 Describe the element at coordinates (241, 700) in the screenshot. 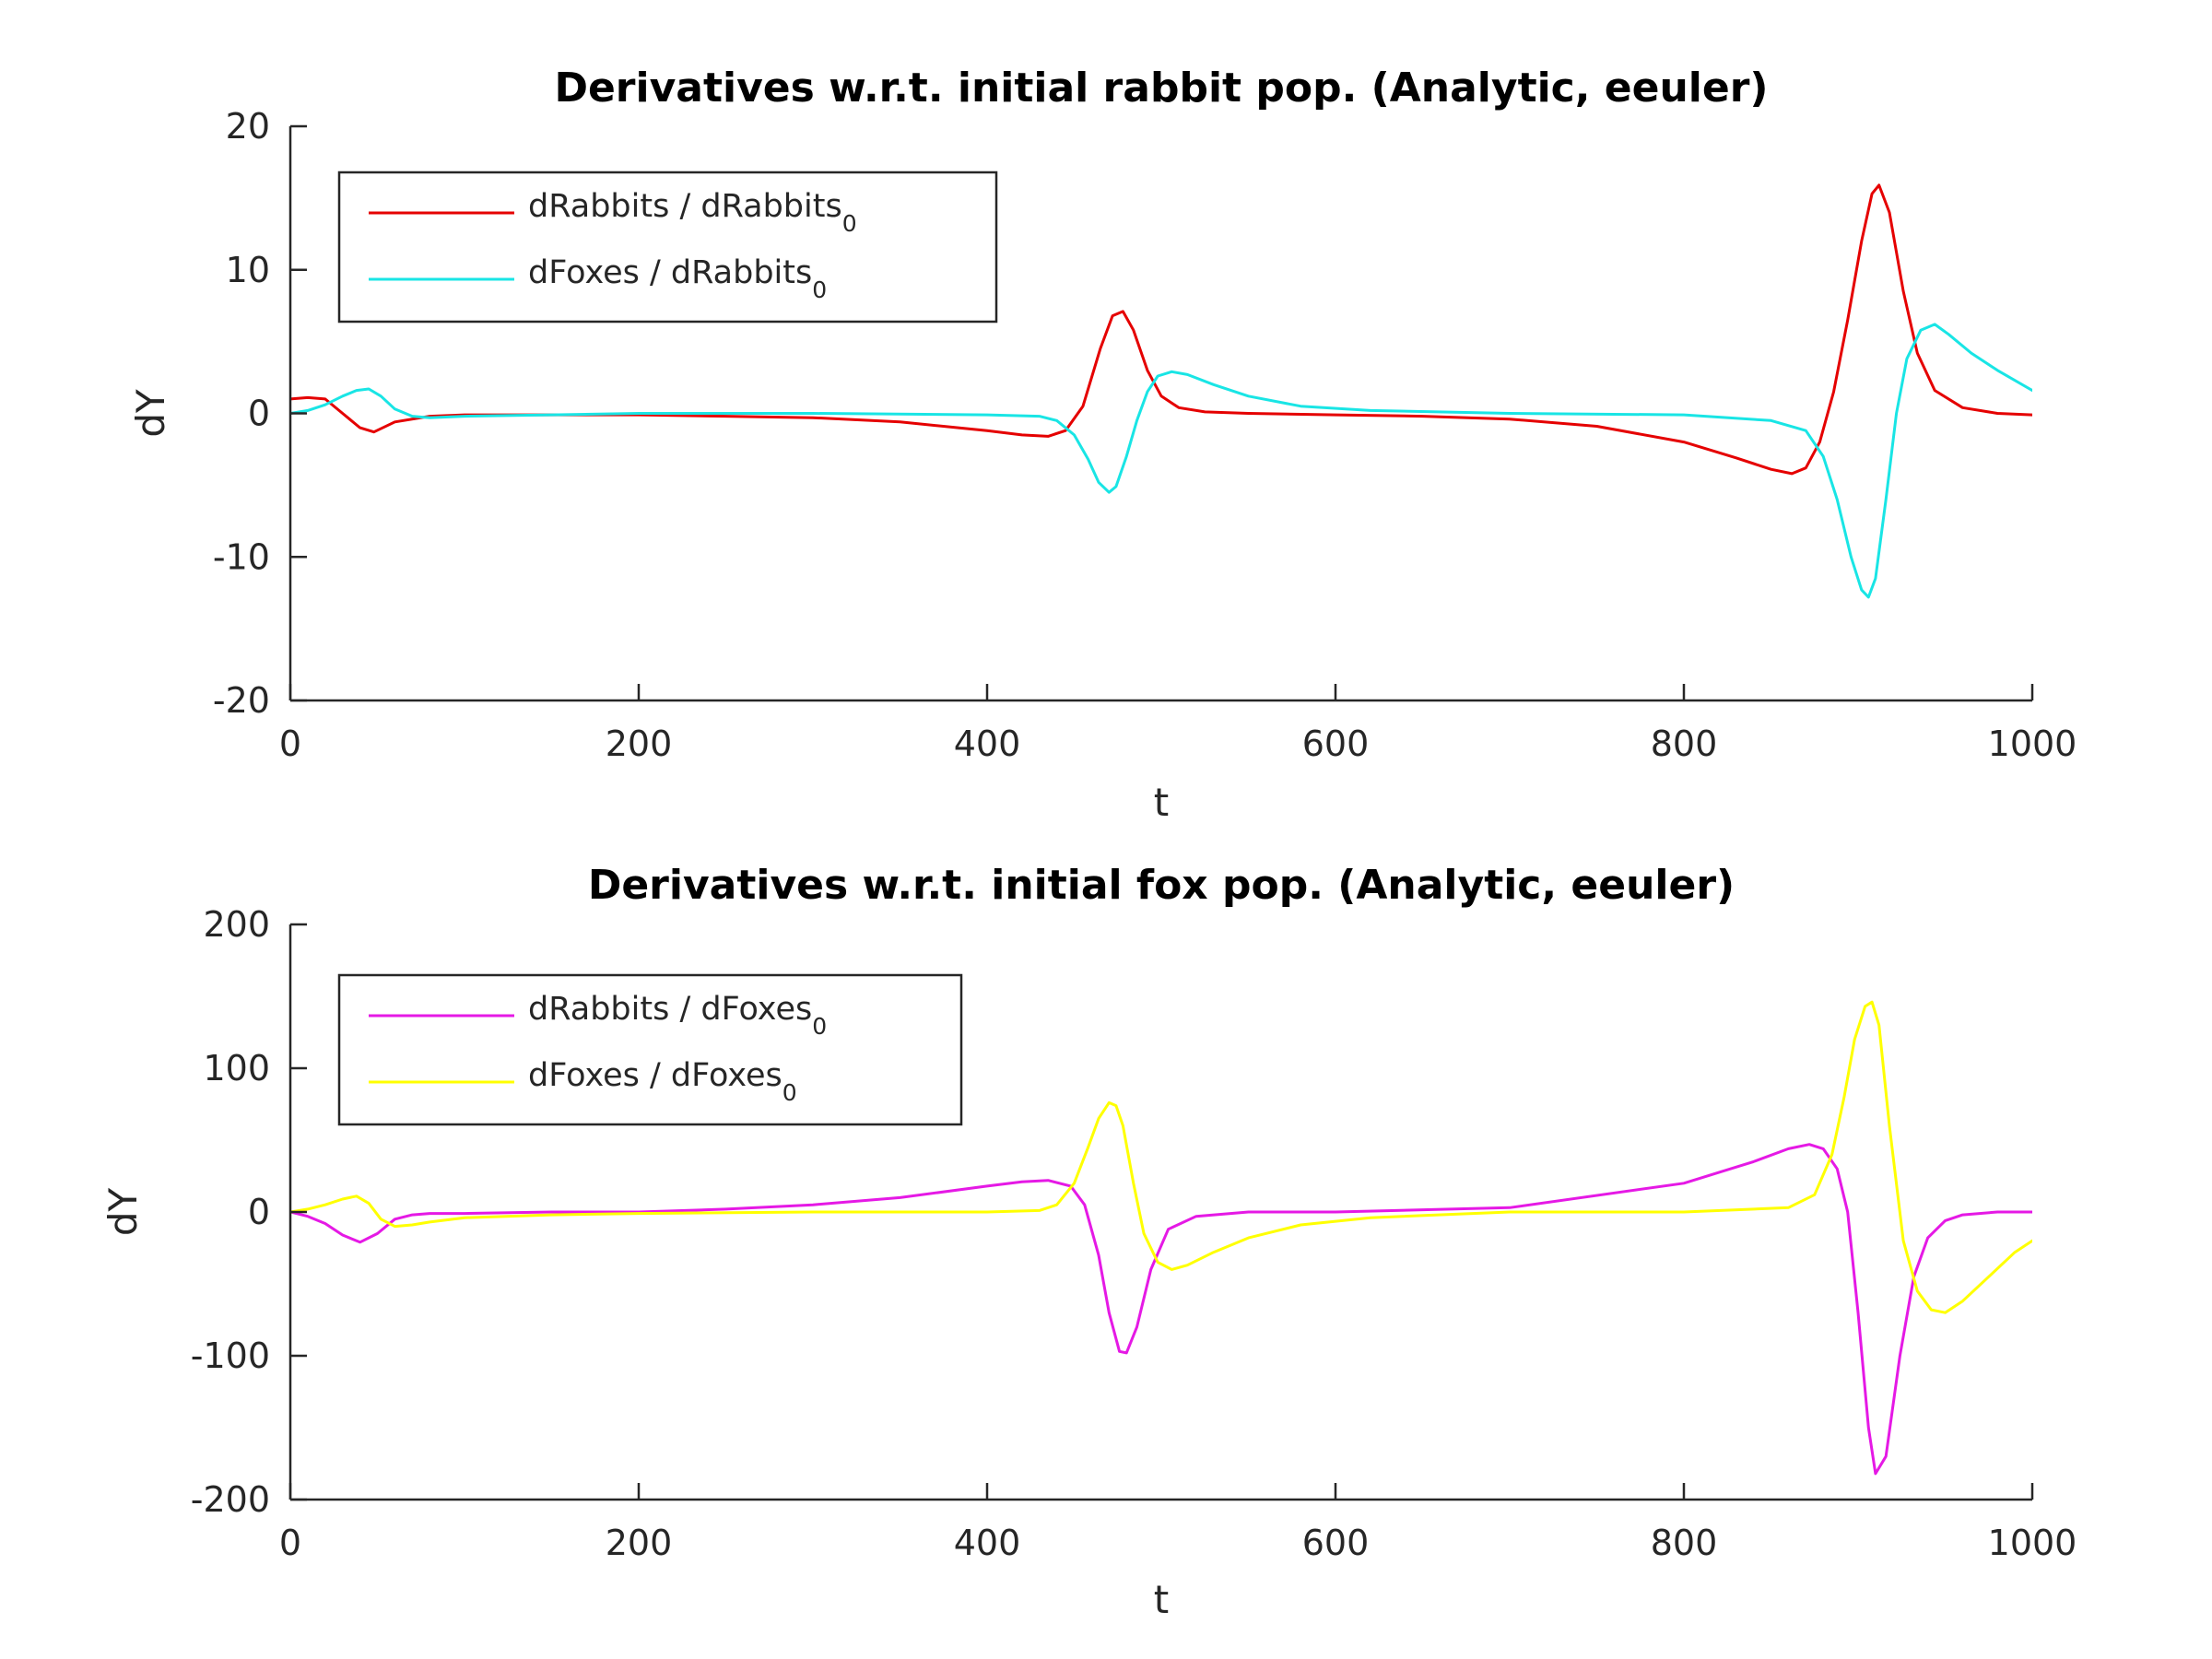

I see `y-tick-label: -20` at that location.